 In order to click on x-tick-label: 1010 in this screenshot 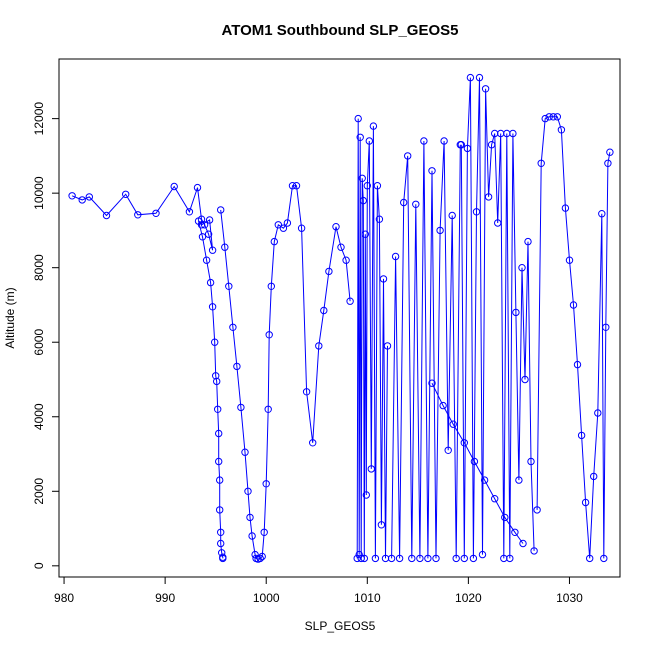, I will do `click(367, 598)`.